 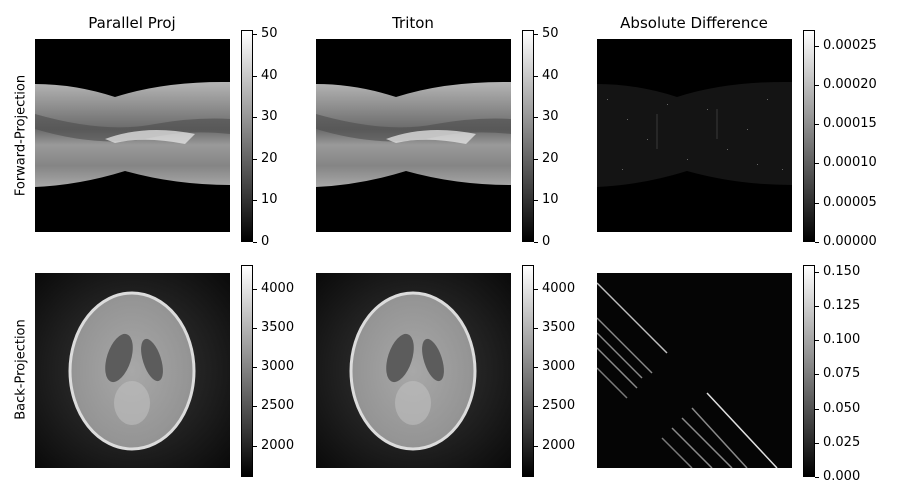 I want to click on colorbar-tick-label: 0.00005, so click(x=850, y=202).